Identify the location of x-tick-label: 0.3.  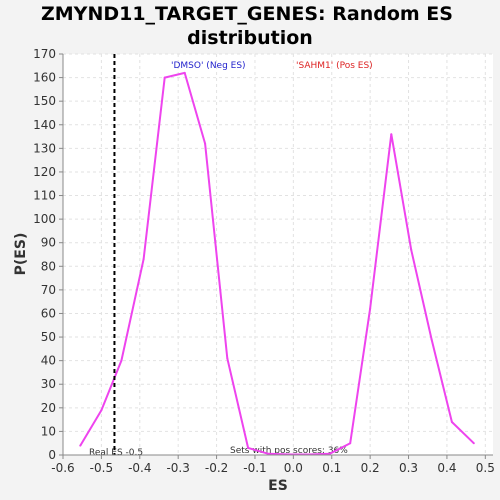
(408, 468).